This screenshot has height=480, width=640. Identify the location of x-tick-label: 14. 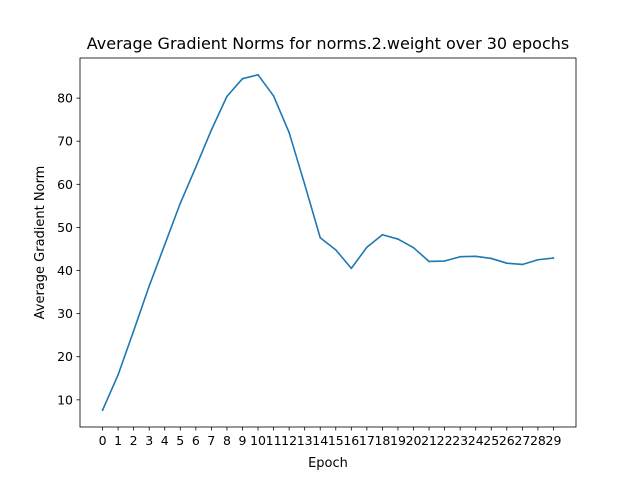
(320, 440).